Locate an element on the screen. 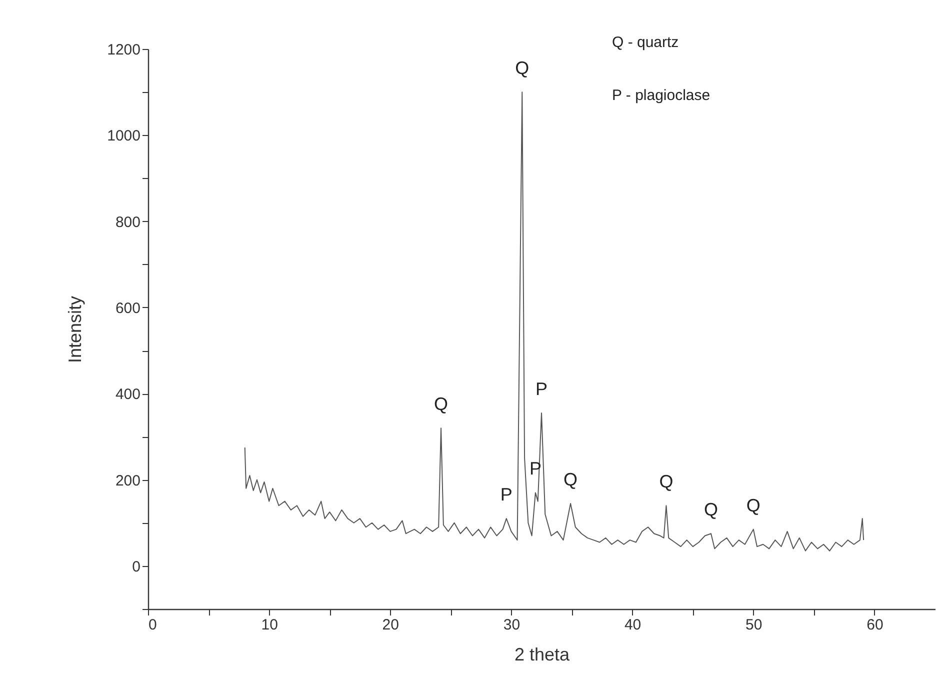 Image resolution: width=938 pixels, height=695 pixels. y-tick-label: 600 is located at coordinates (127, 308).